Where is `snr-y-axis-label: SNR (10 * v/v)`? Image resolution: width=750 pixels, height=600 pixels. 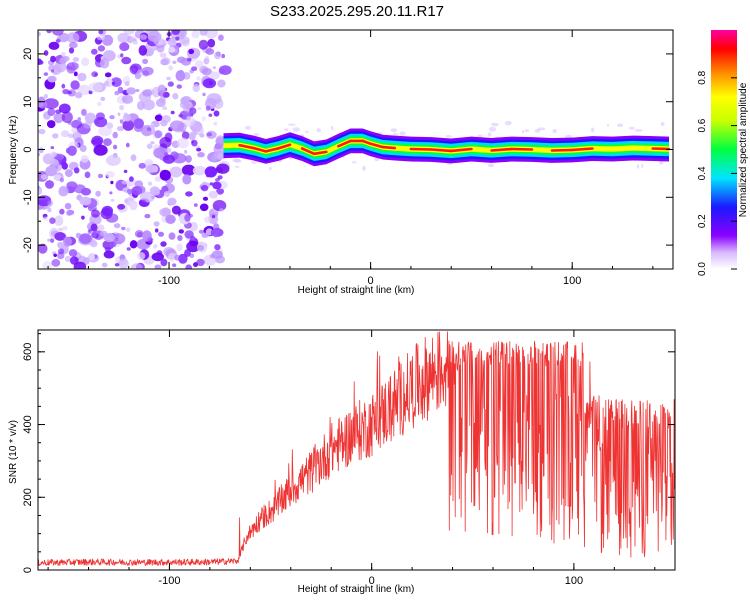
snr-y-axis-label: SNR (10 * v/v) is located at coordinates (13, 452).